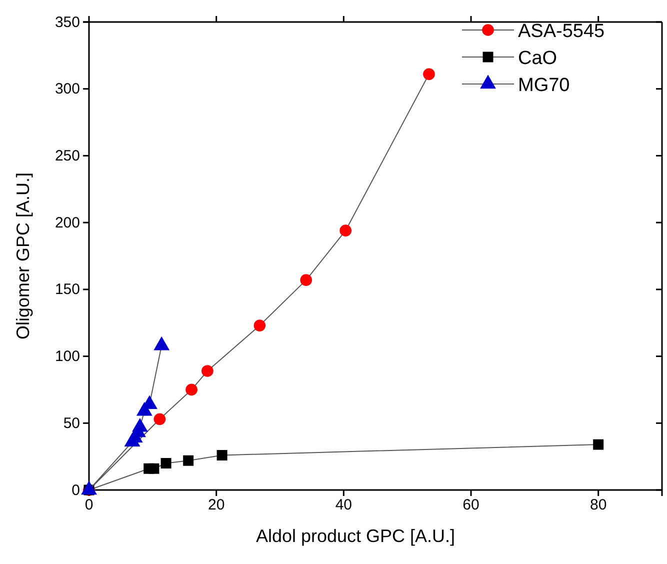 The width and height of the screenshot is (667, 564). What do you see at coordinates (89, 505) in the screenshot?
I see `x-tick-label: 0` at bounding box center [89, 505].